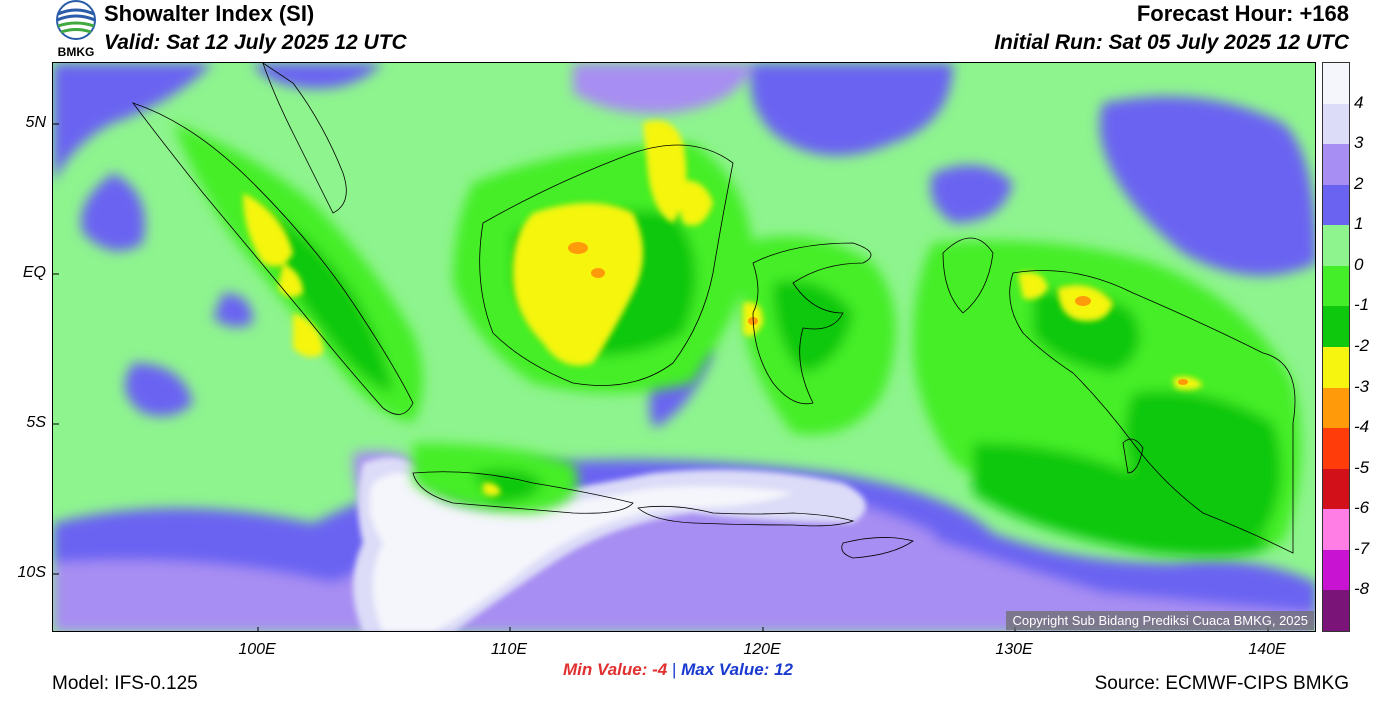 This screenshot has height=709, width=1400. Describe the element at coordinates (1362, 345) in the screenshot. I see `colorbar-label: -2` at that location.